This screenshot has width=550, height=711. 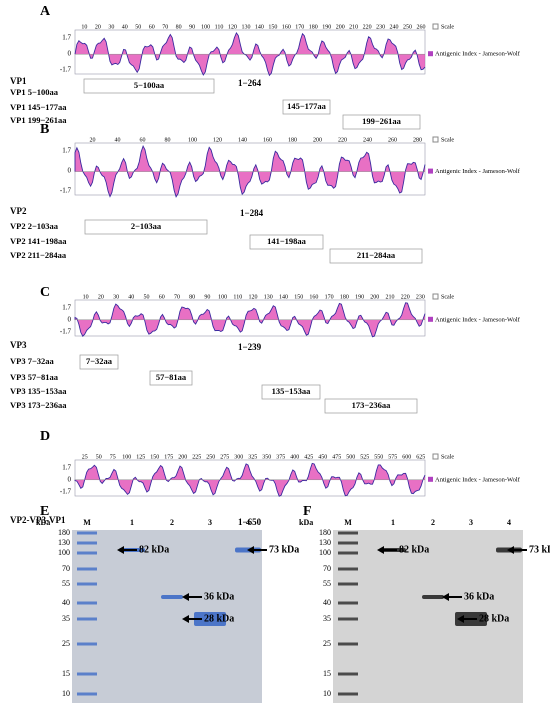 What do you see at coordinates (447, 457) in the screenshot?
I see `legend-scale: Scale` at bounding box center [447, 457].